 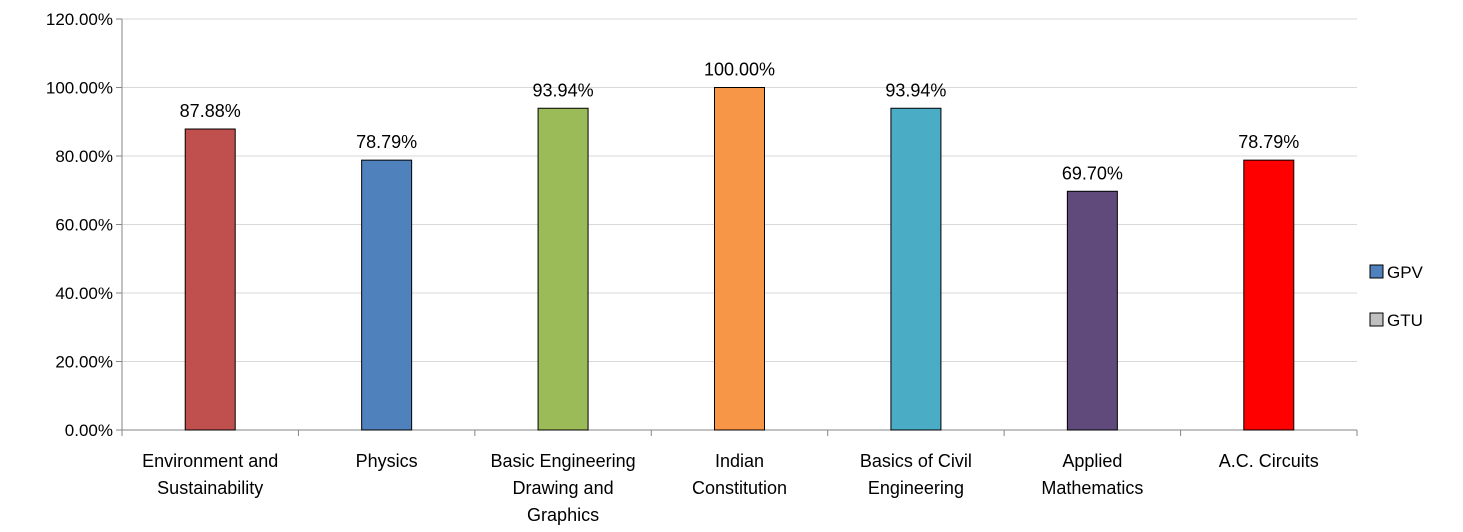 What do you see at coordinates (84, 156) in the screenshot?
I see `y-tick-label: 80.00%` at bounding box center [84, 156].